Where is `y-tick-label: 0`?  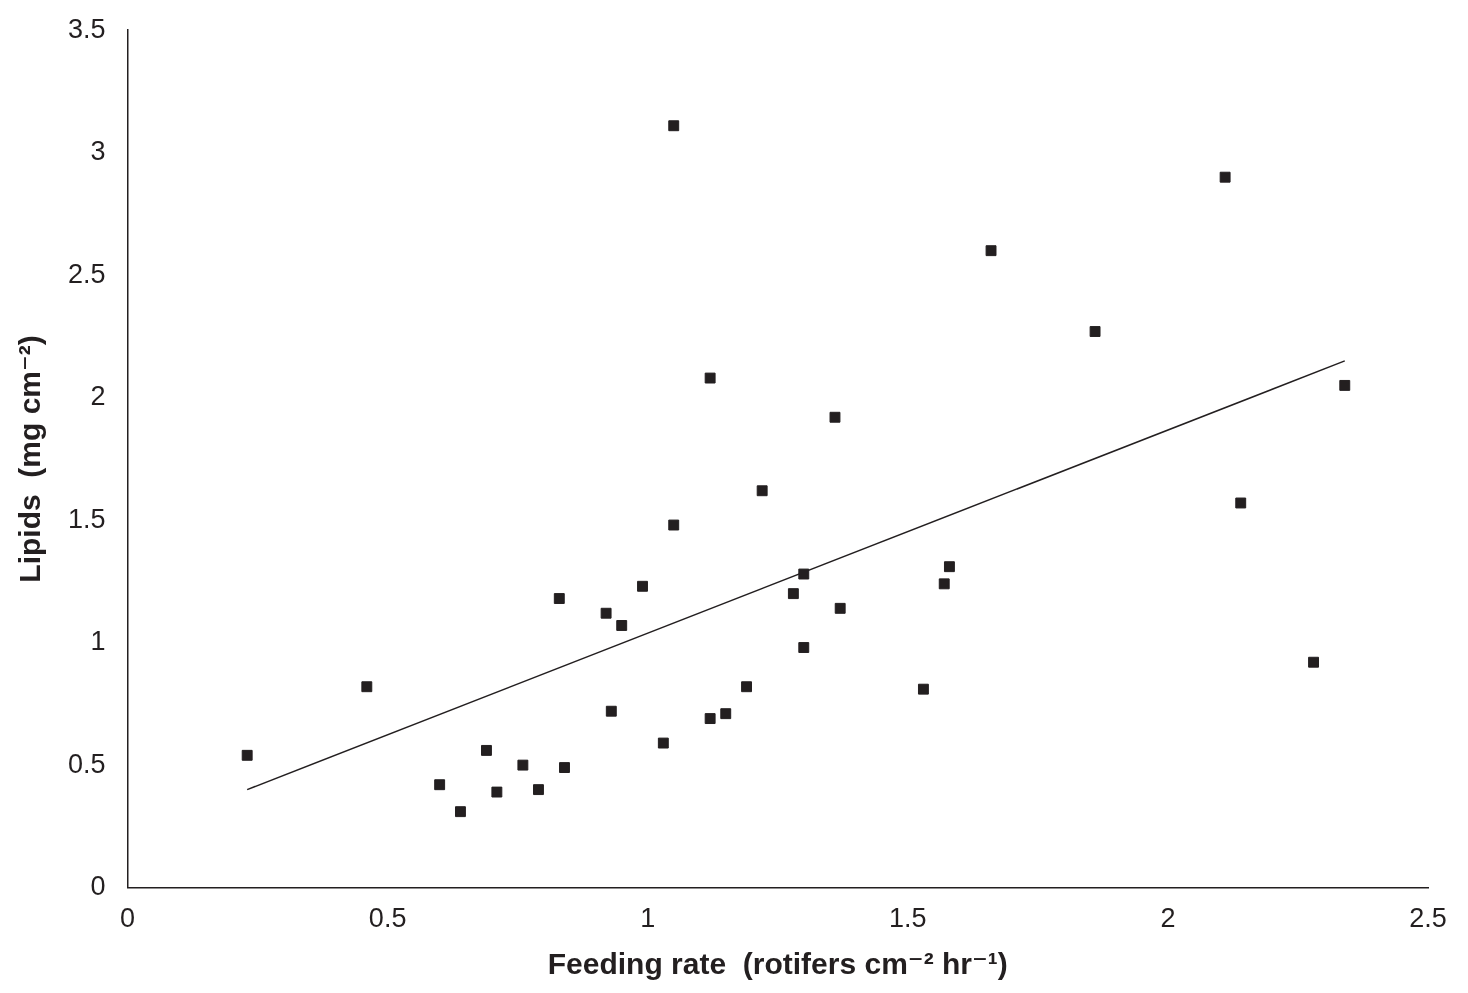
y-tick-label: 0 is located at coordinates (98, 886).